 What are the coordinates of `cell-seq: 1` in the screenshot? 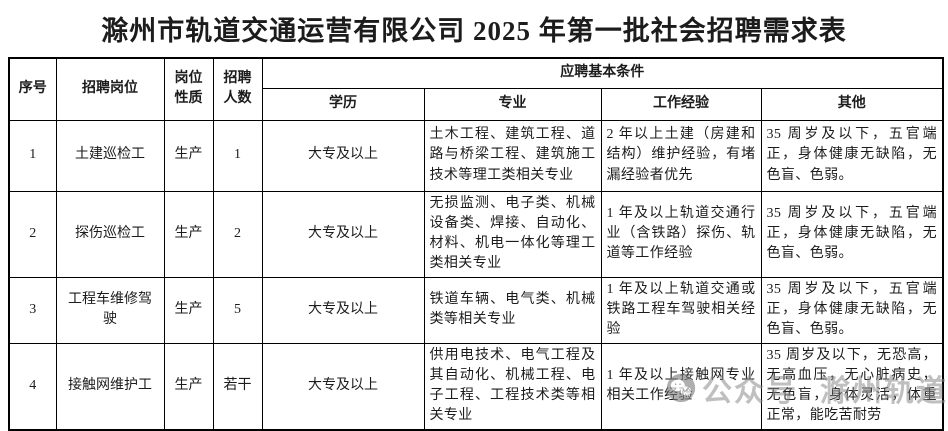 It's located at (32, 155).